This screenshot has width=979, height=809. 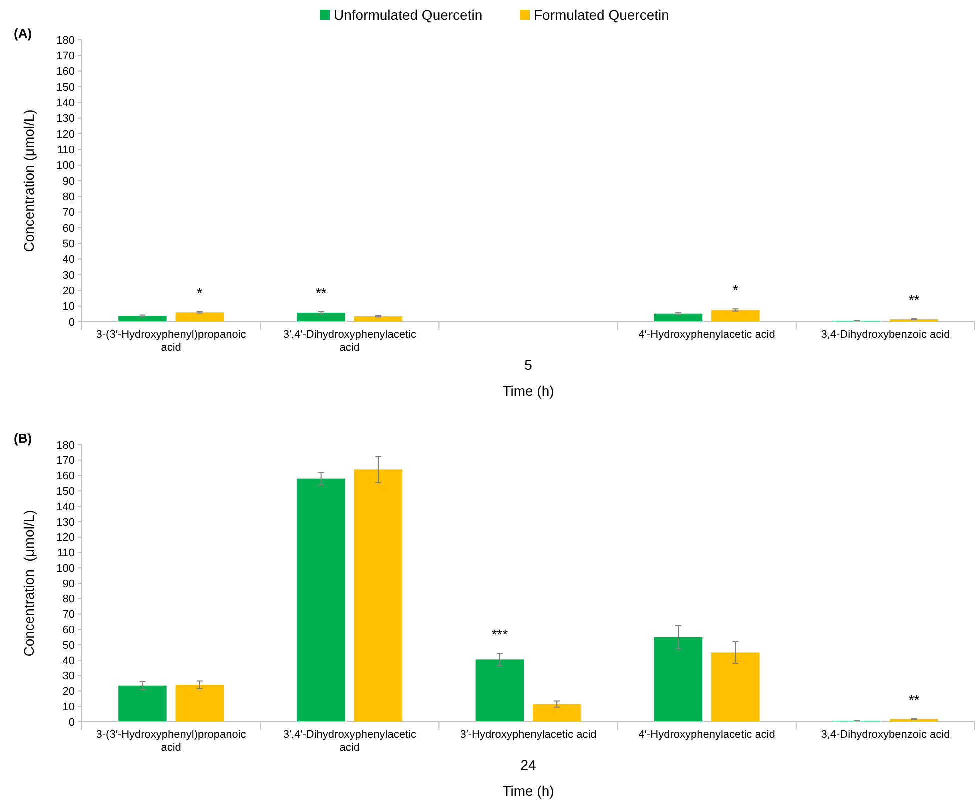 I want to click on annotation: ***, so click(x=500, y=634).